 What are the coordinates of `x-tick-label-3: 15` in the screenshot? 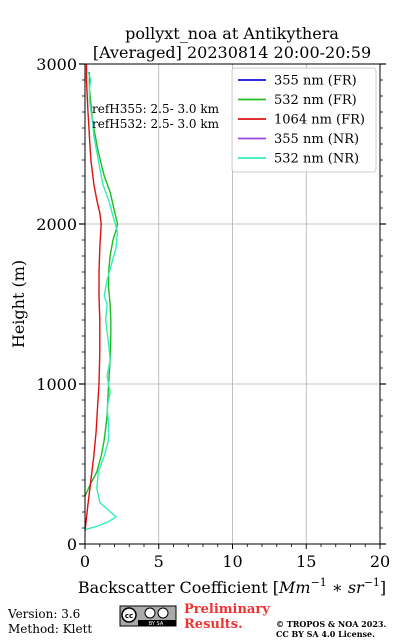 It's located at (306, 561).